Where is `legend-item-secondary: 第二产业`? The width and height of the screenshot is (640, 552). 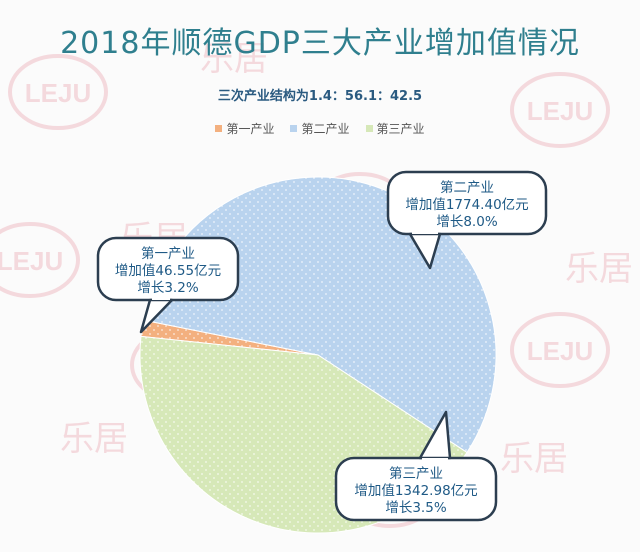 legend-item-secondary: 第二产业 is located at coordinates (320, 128).